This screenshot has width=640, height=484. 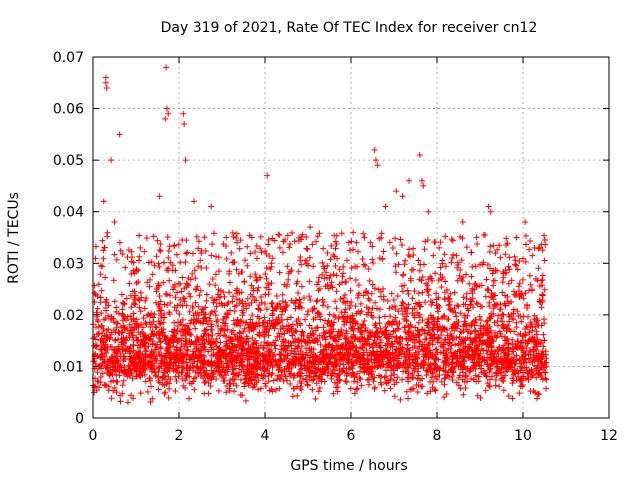 I want to click on y-tick-label: 0.04, so click(x=68, y=213).